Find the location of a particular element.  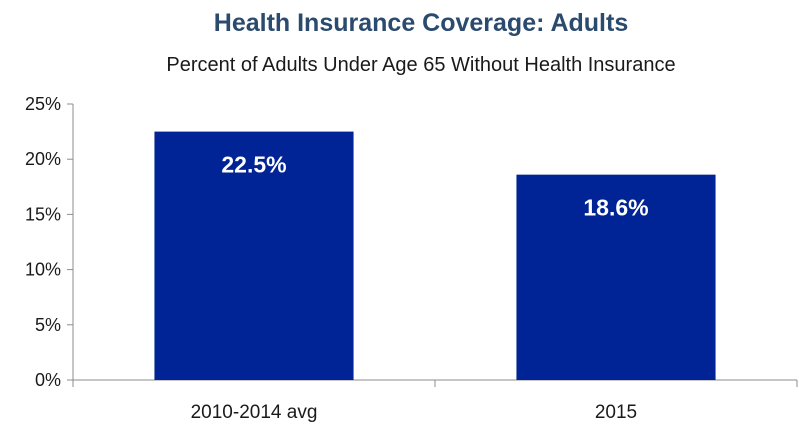

data-label: 18.6% is located at coordinates (615, 208).